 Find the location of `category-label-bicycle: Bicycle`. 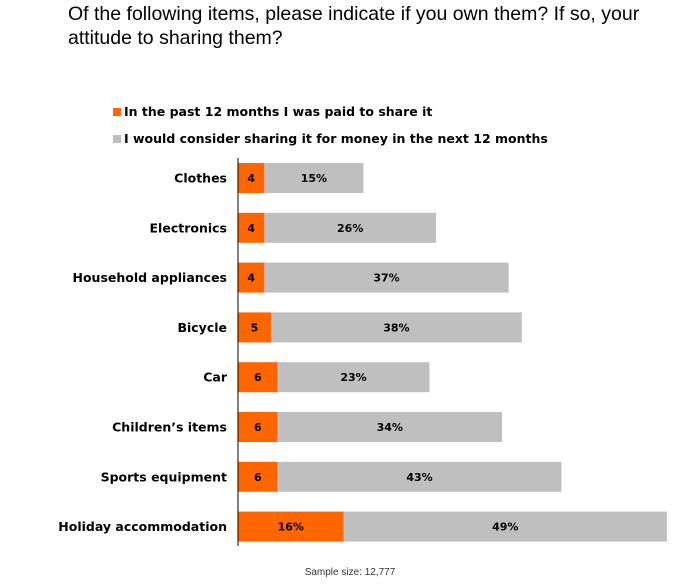

category-label-bicycle: Bicycle is located at coordinates (202, 327).